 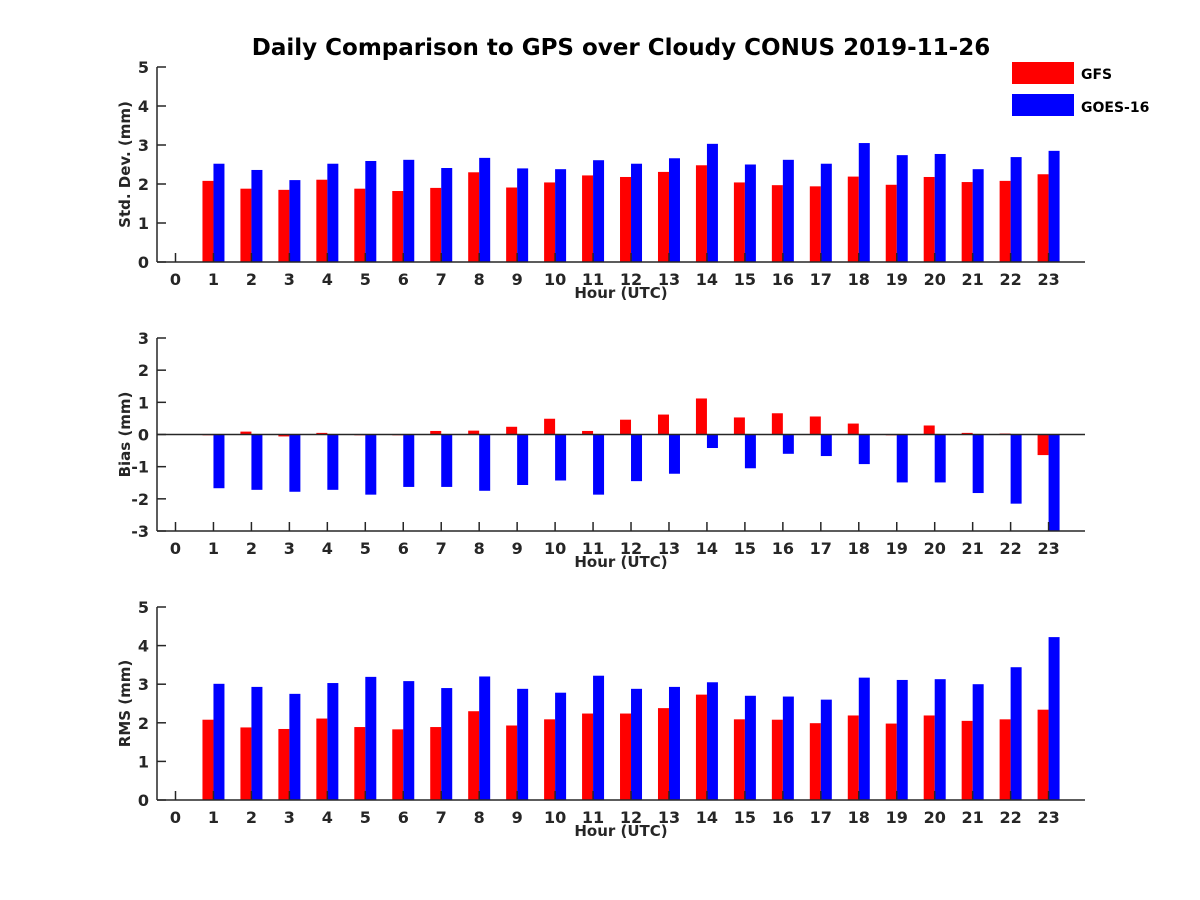 What do you see at coordinates (891, 761) in the screenshot?
I see `rms-bar-gfs-h19` at bounding box center [891, 761].